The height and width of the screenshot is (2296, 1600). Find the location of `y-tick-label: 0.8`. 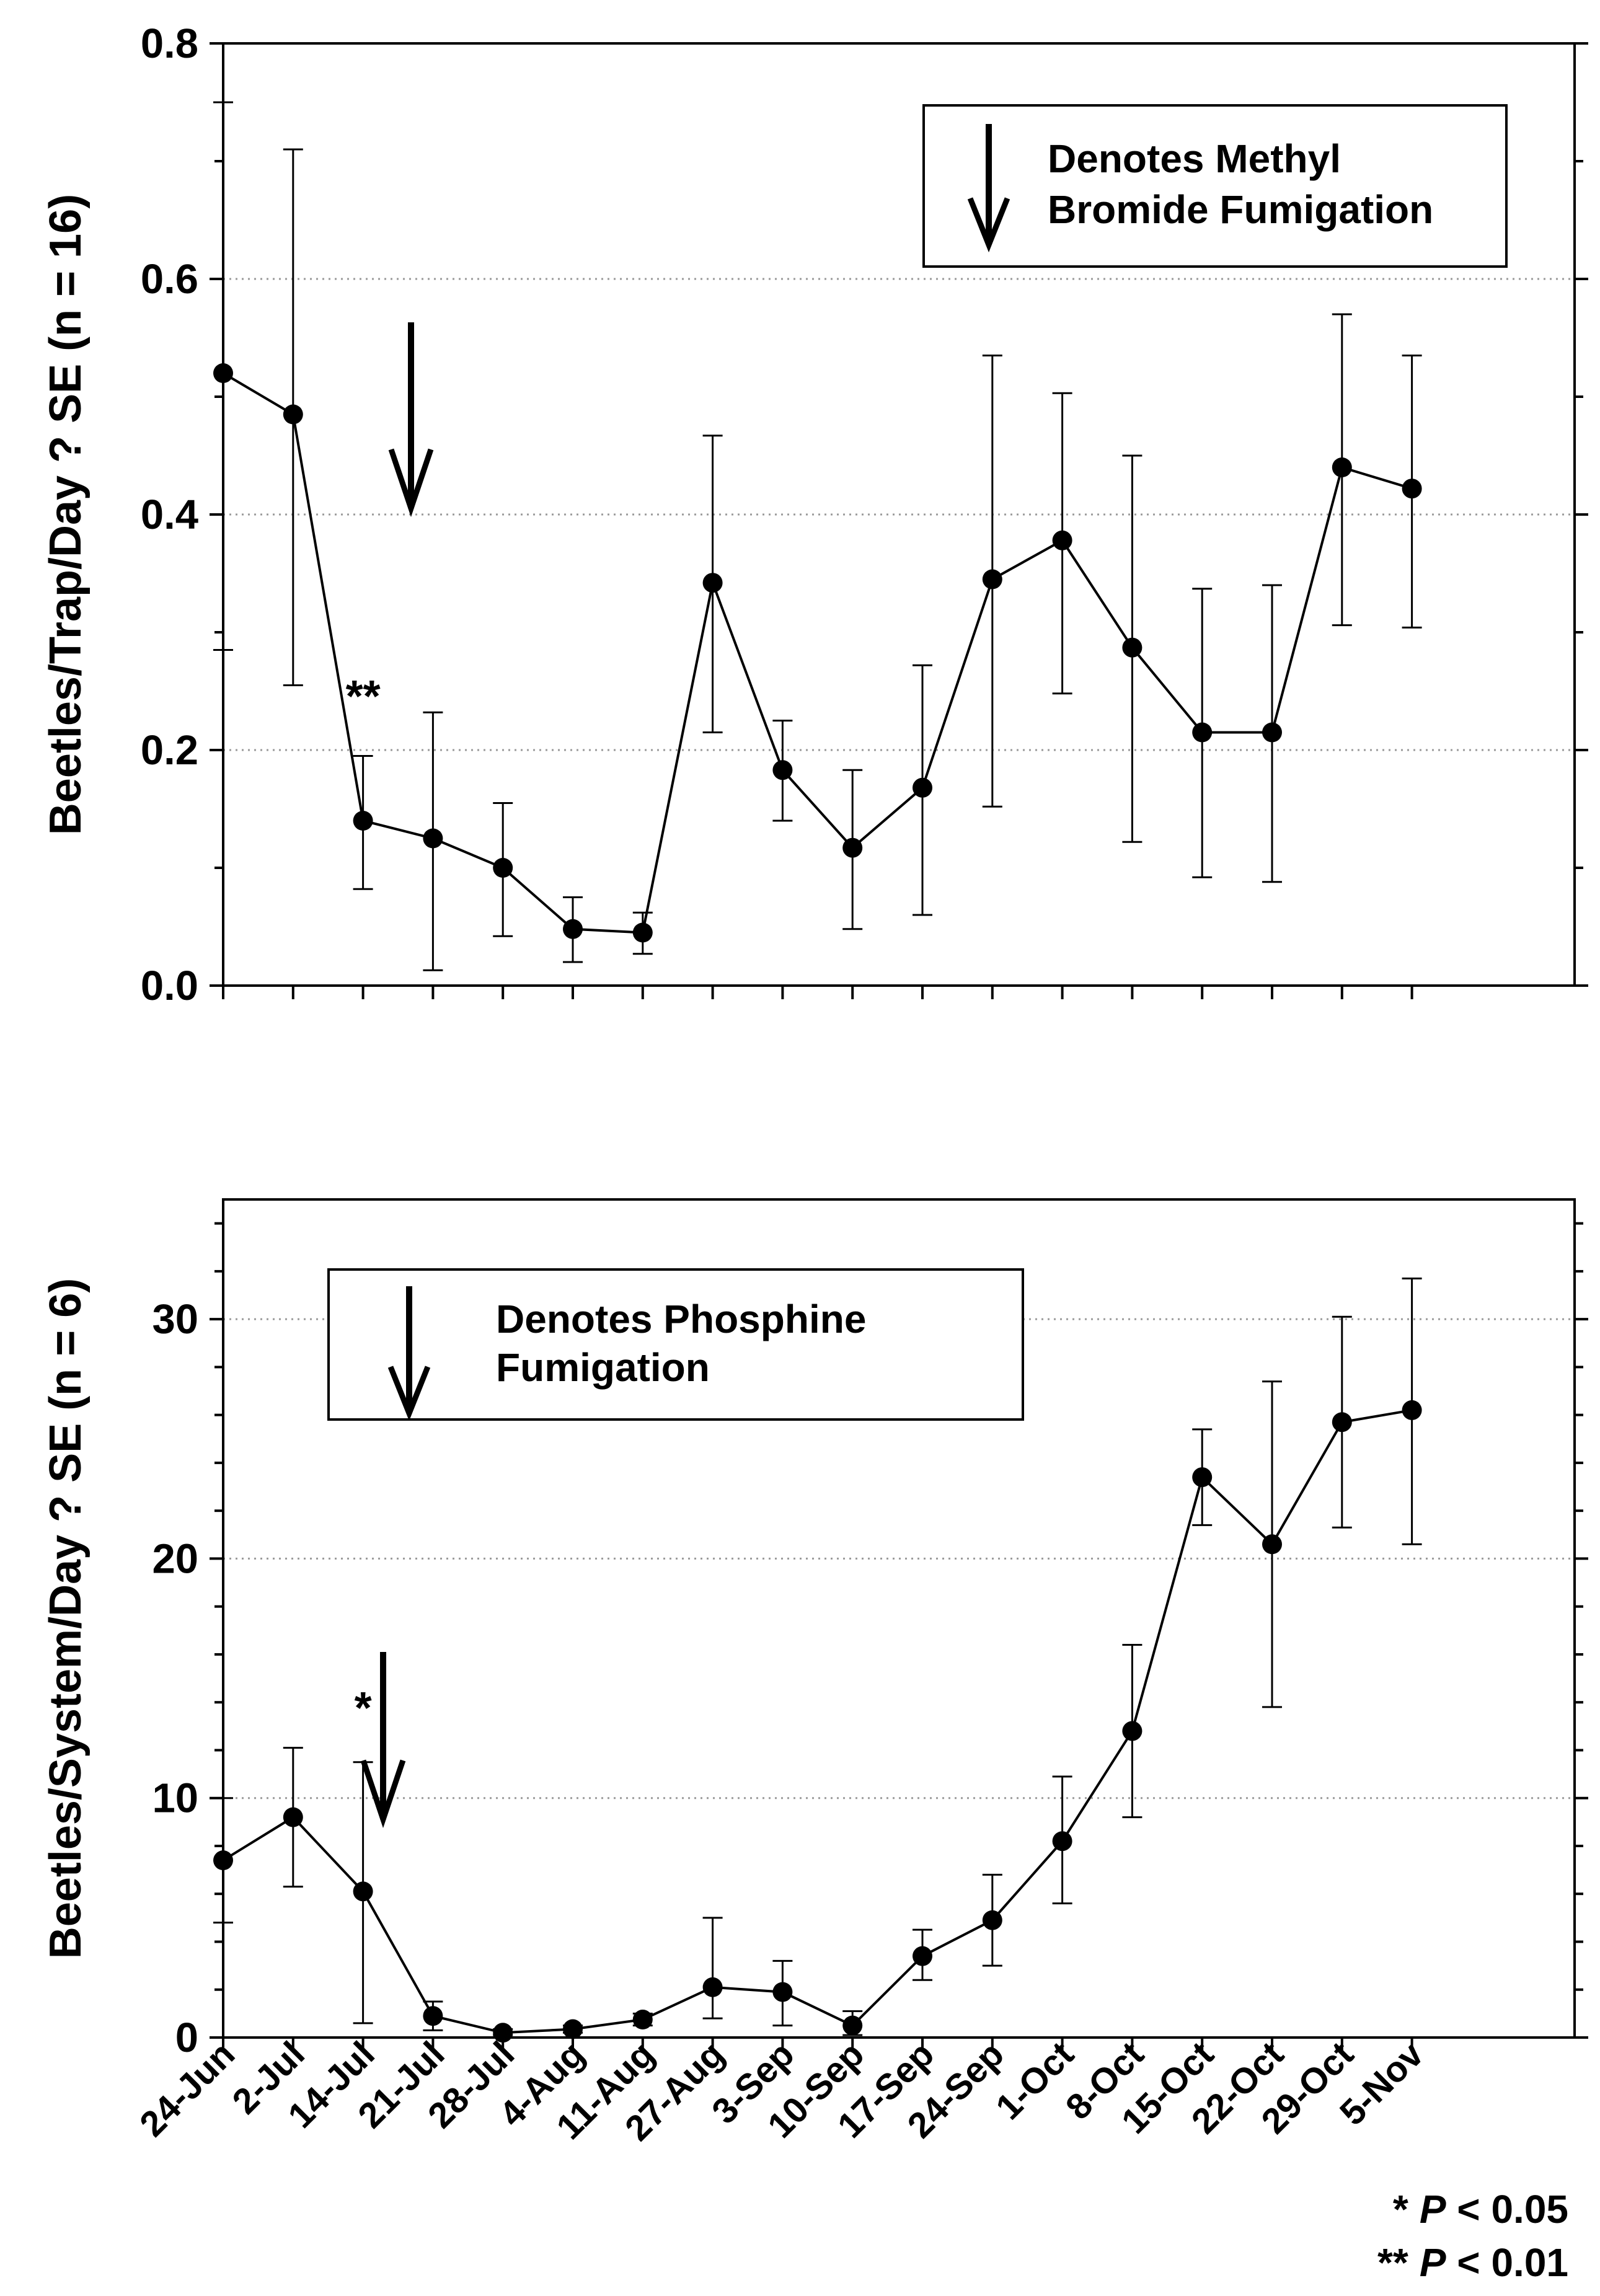

y-tick-label: 0.8 is located at coordinates (169, 43).